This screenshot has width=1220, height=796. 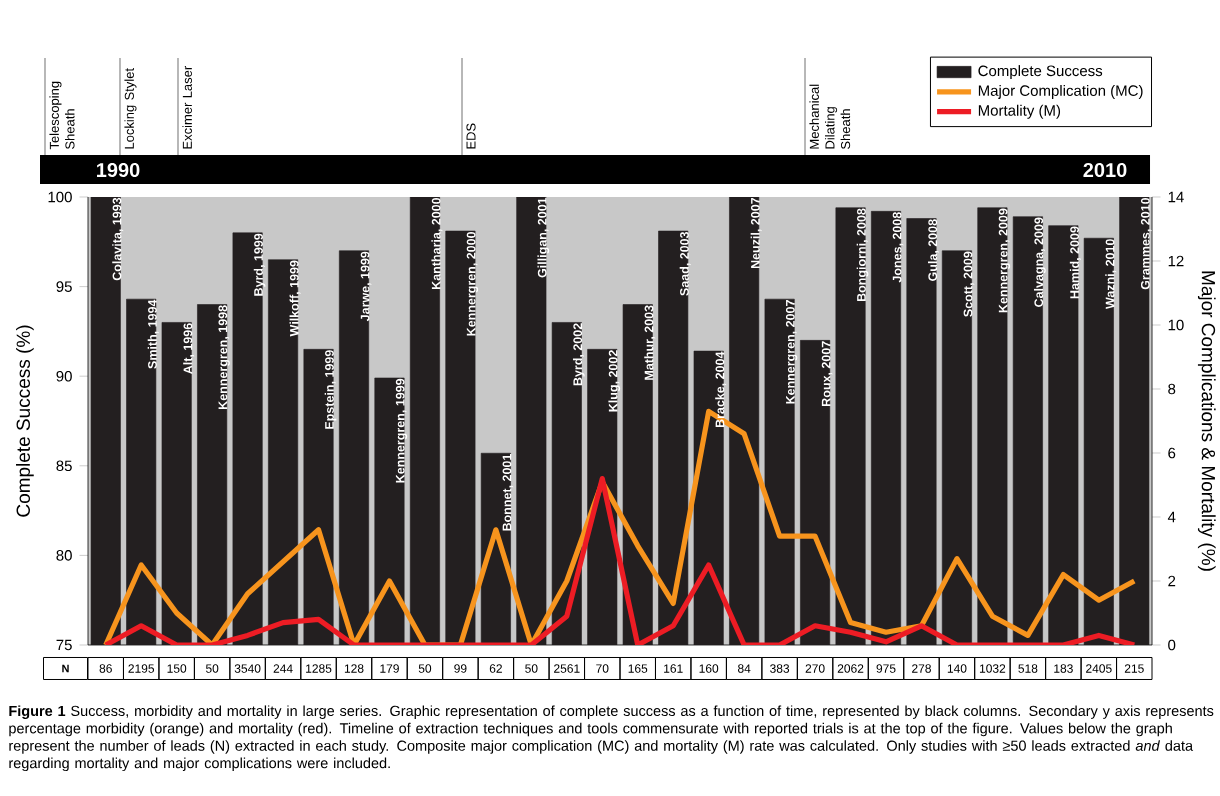 I want to click on y-tick-label: 85, so click(x=64, y=466).